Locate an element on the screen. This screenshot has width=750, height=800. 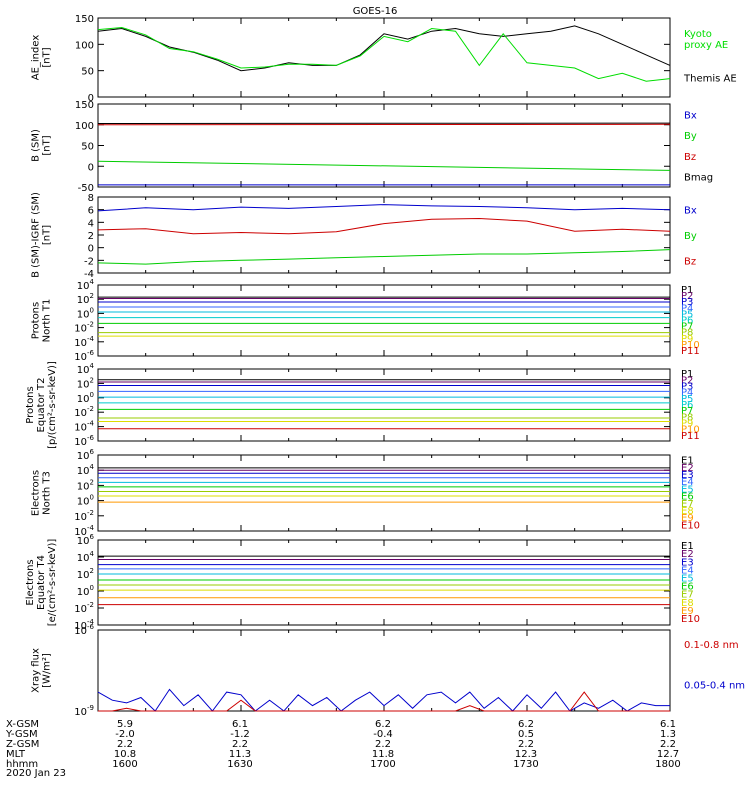
y-axis-label-line: Xray flux is located at coordinates (36, 670).